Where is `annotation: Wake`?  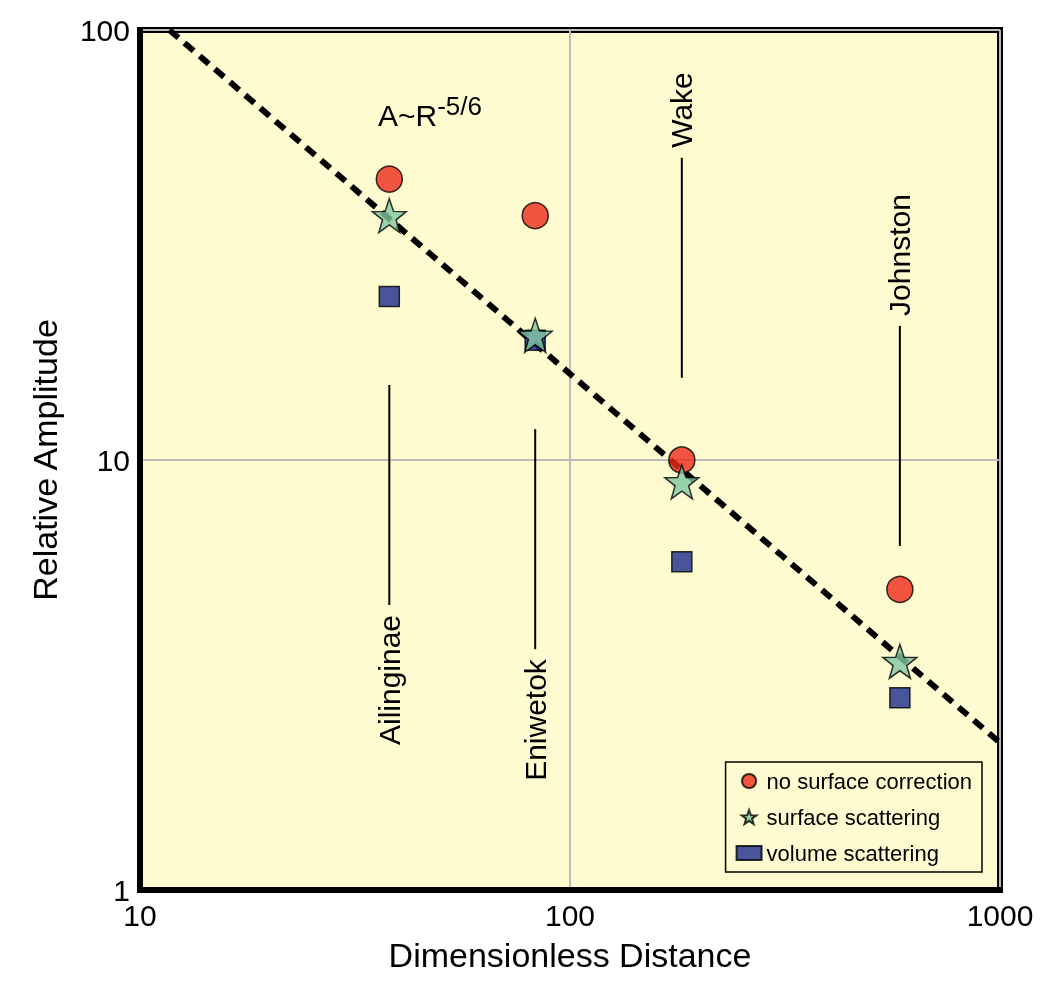
annotation: Wake is located at coordinates (682, 110).